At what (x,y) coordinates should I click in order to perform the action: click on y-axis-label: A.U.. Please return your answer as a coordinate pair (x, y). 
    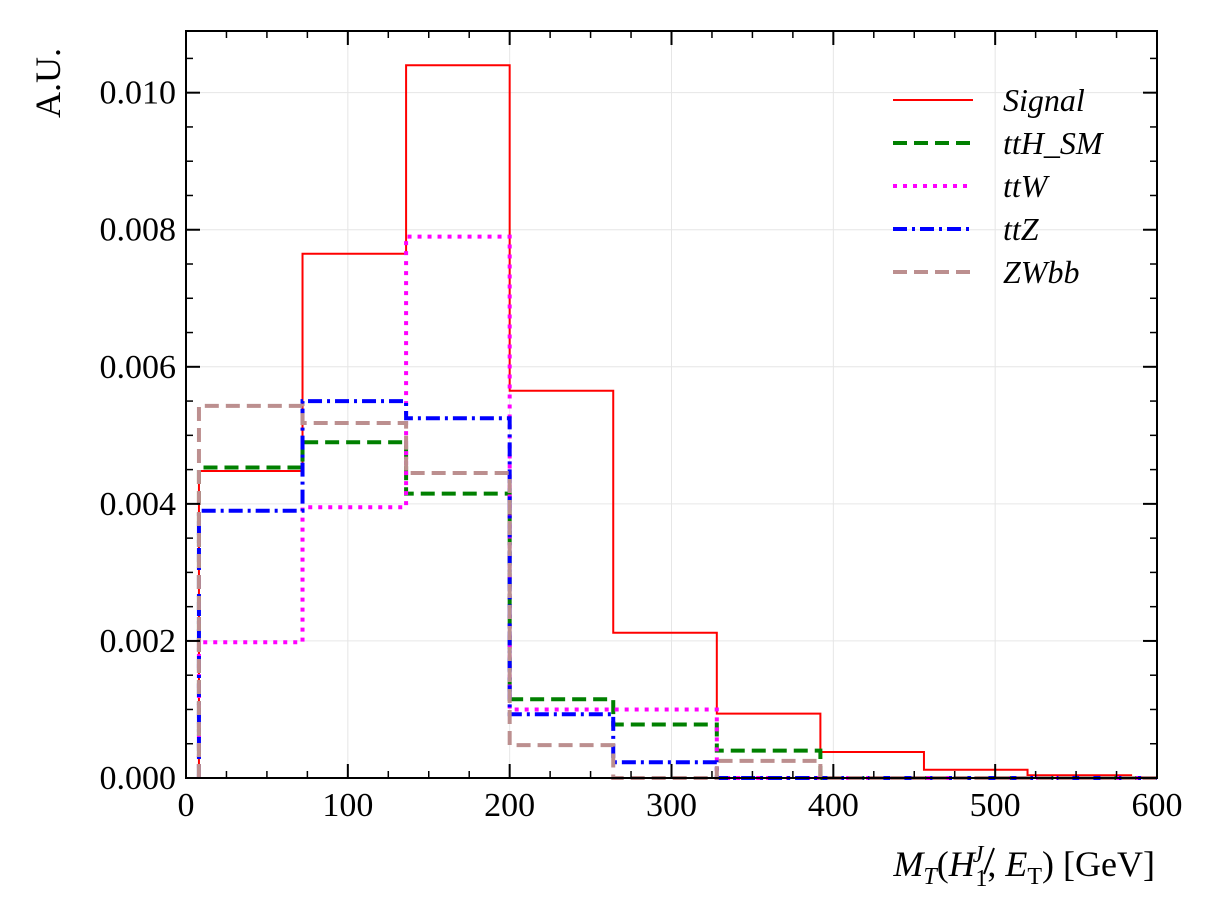
    Looking at the image, I should click on (48, 83).